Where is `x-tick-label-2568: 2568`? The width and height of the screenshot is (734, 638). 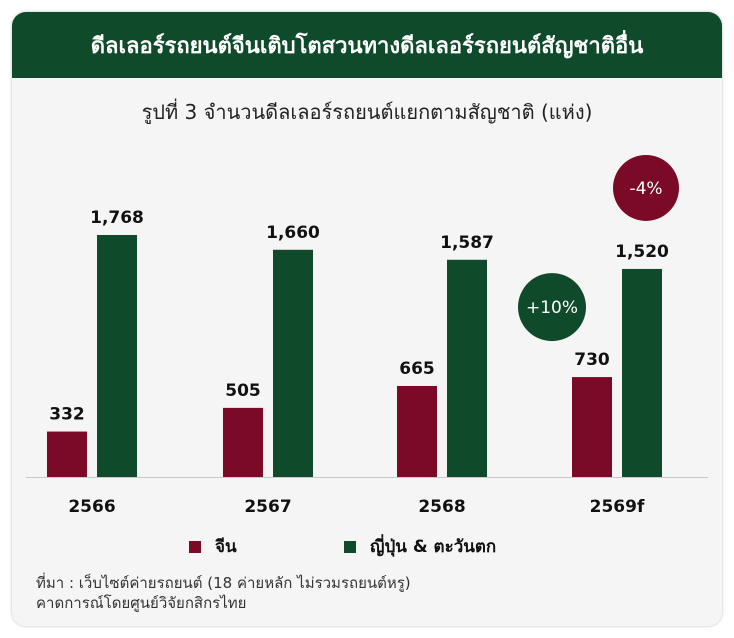
x-tick-label-2568: 2568 is located at coordinates (441, 507).